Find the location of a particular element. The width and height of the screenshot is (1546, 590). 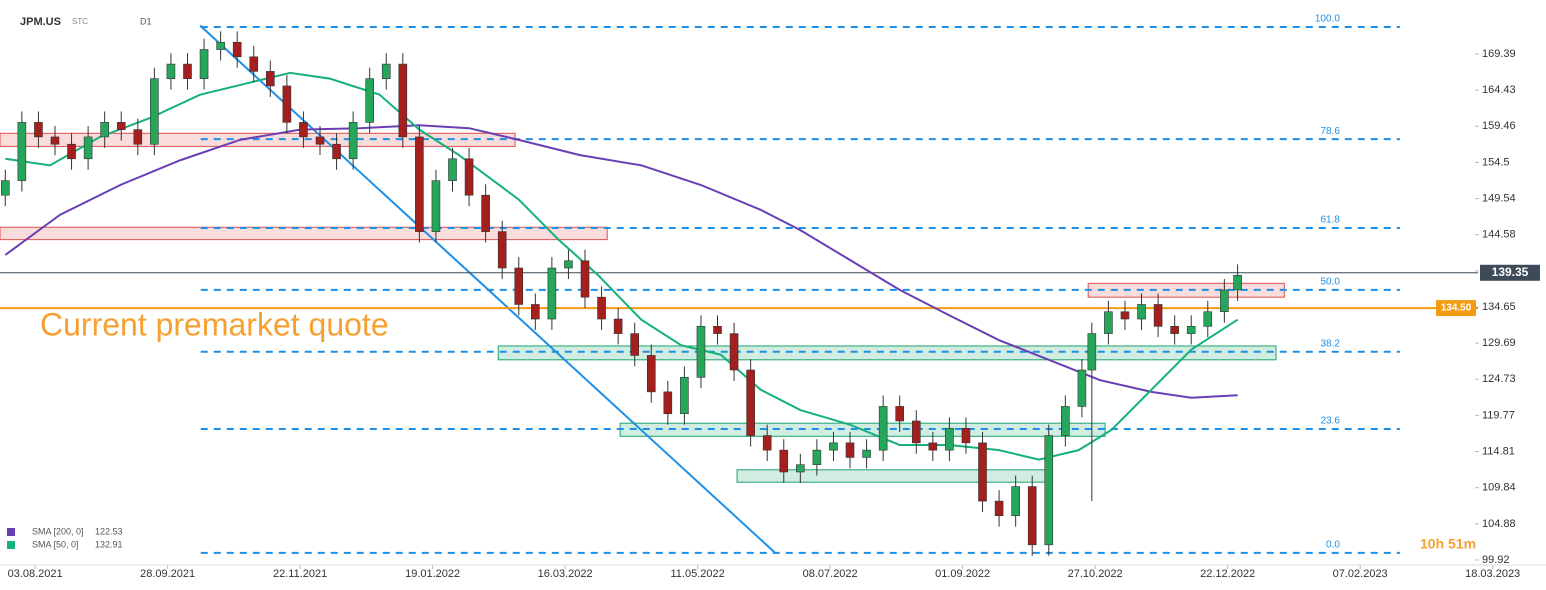

y-tick-label: 164.43 is located at coordinates (1499, 90).